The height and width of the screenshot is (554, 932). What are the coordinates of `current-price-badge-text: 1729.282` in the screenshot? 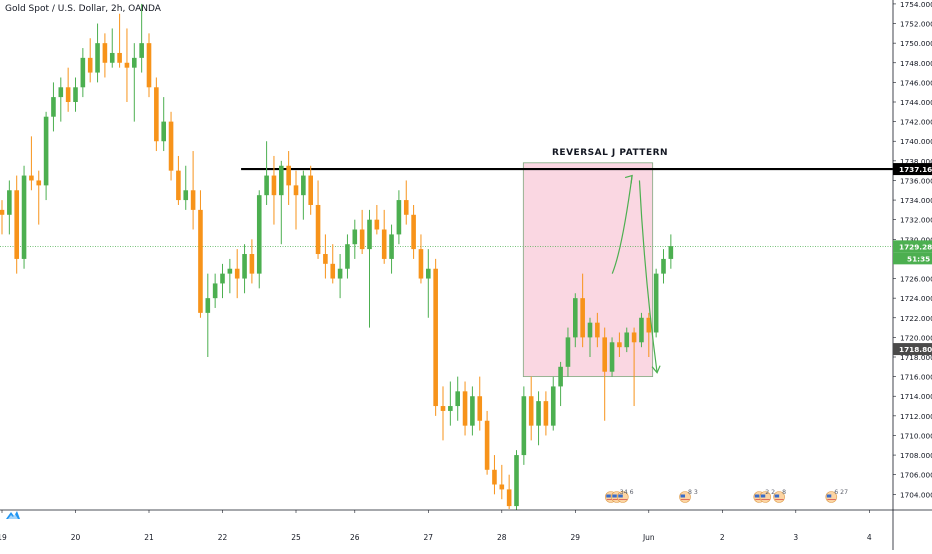 It's located at (915, 246).